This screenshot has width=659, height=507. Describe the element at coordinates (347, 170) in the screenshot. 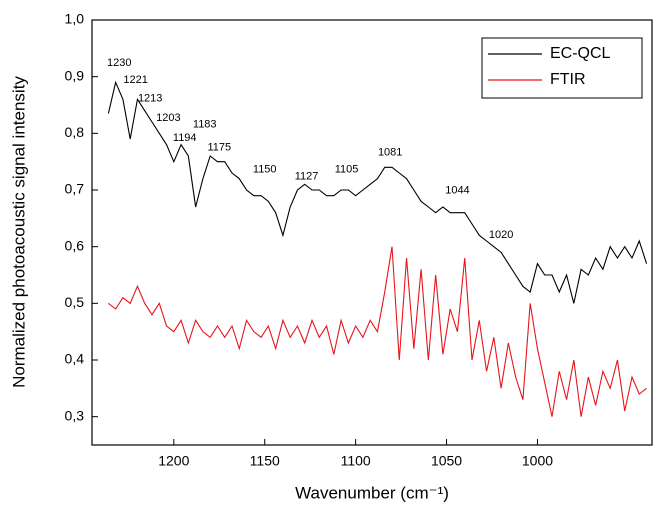

I see `annotation: 1105` at that location.